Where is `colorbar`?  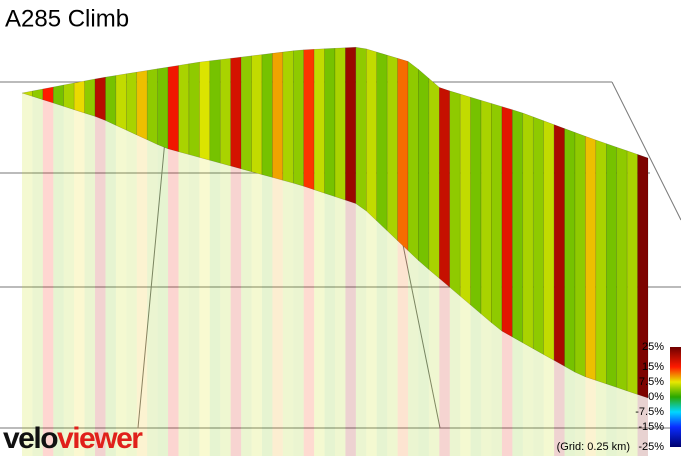 colorbar is located at coordinates (675, 397).